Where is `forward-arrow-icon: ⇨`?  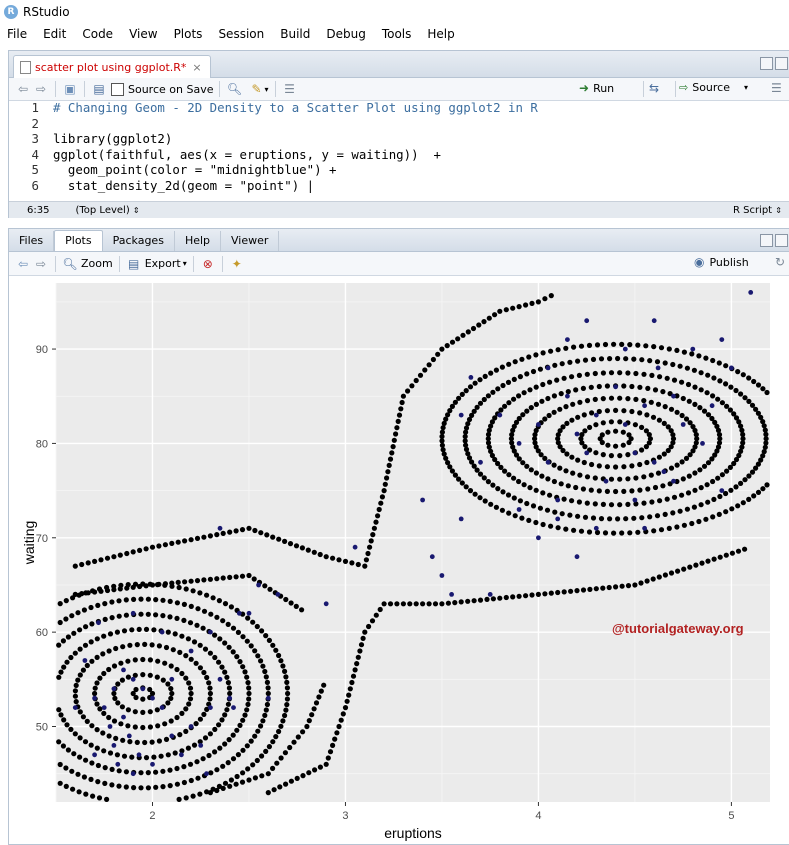
forward-arrow-icon: ⇨ is located at coordinates (41, 89).